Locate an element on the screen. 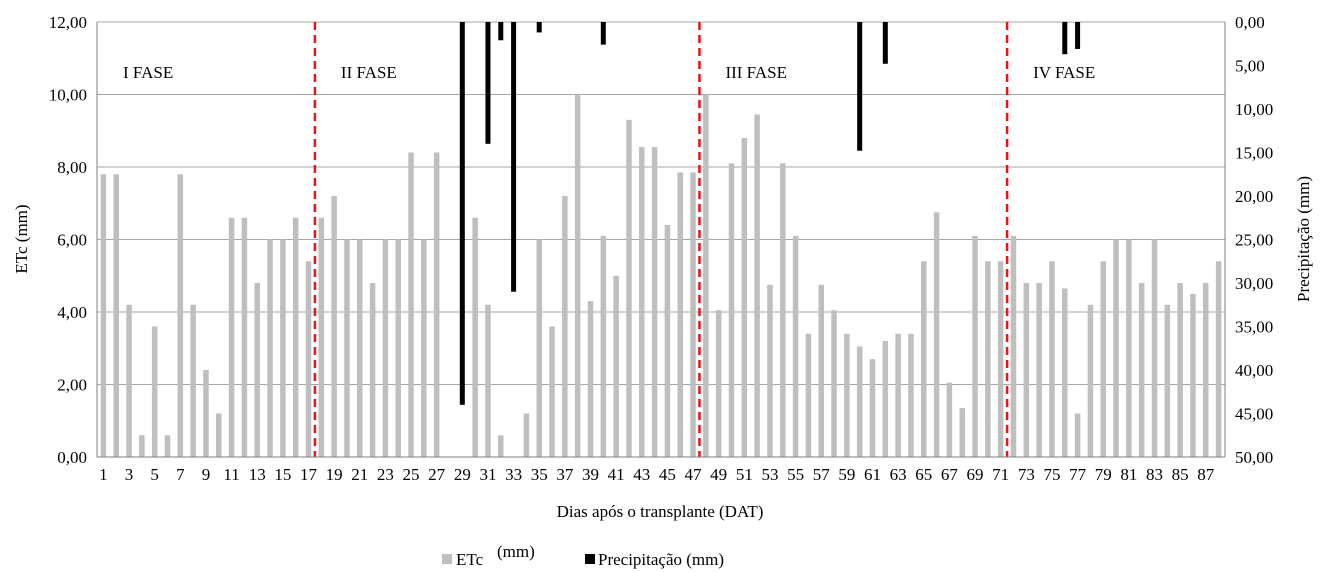 The height and width of the screenshot is (572, 1324). x-tick-label: 47 is located at coordinates (694, 474).